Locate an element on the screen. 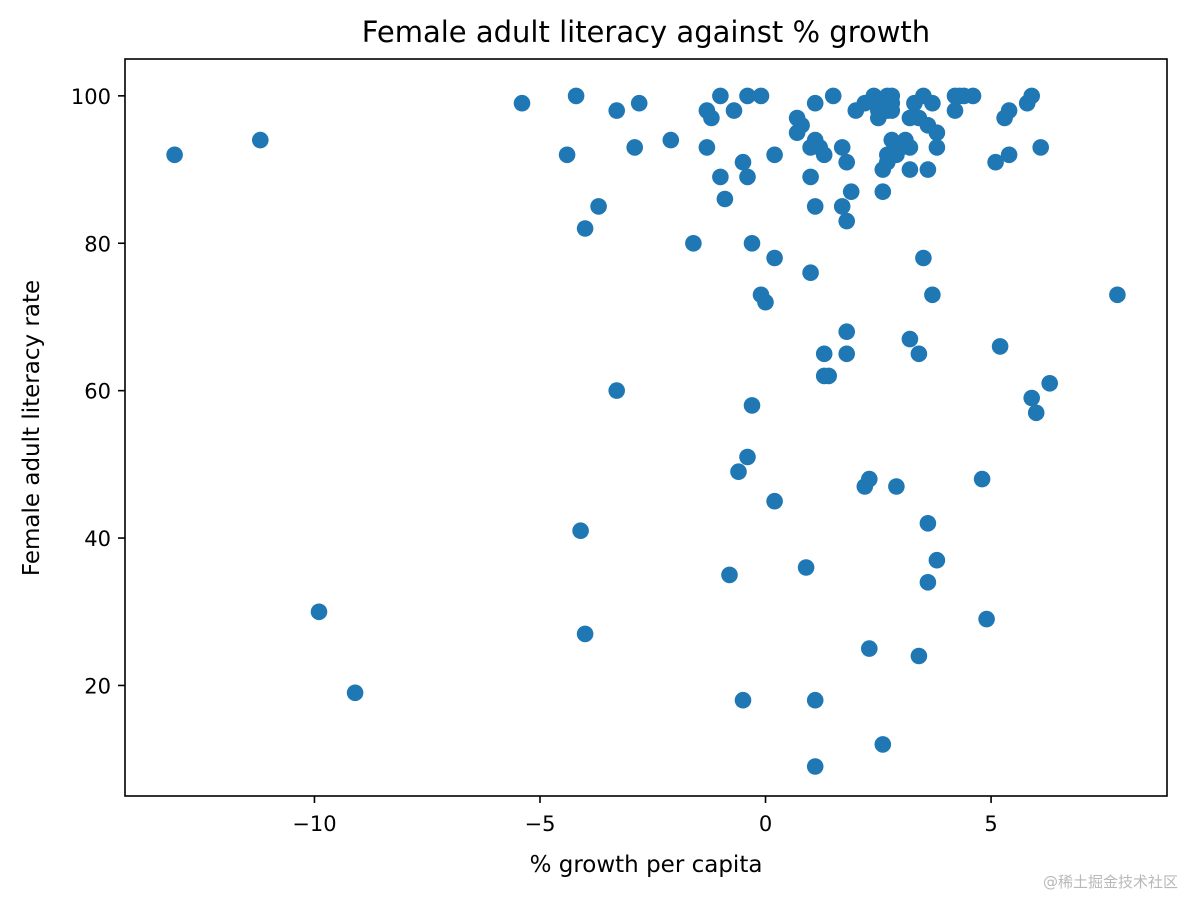 This screenshot has height=898, width=1185. chart-title: Female adult literacy against % growth is located at coordinates (646, 32).